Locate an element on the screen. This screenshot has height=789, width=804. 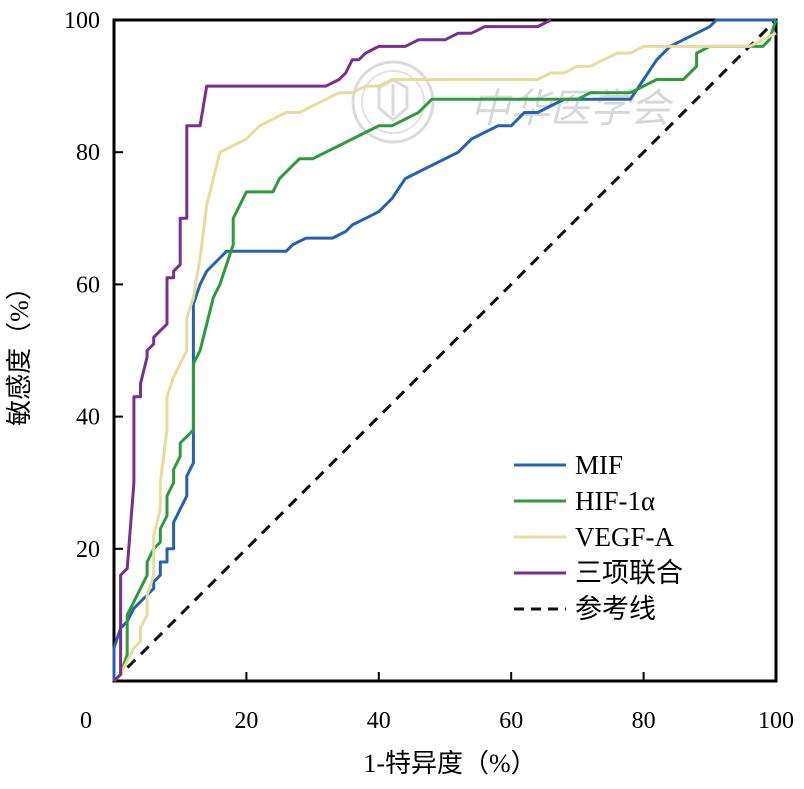
x-tick-label: 80 is located at coordinates (644, 721).